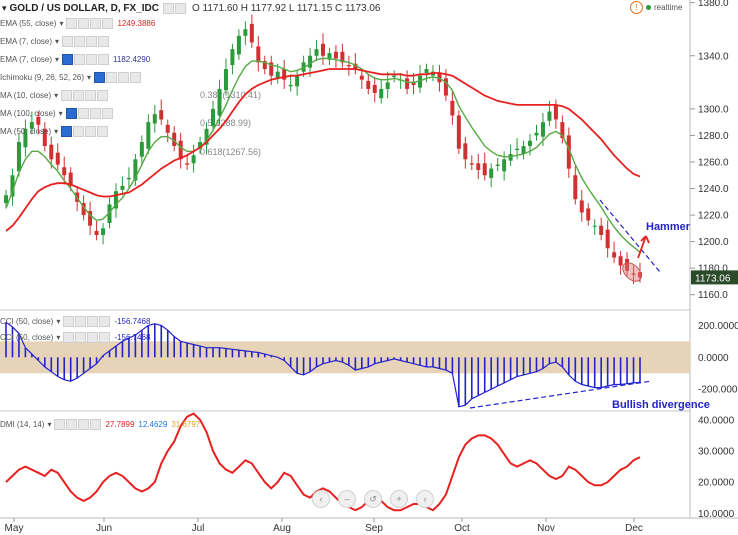  What do you see at coordinates (713, 189) in the screenshot?
I see `y-tick-label: 1240.0` at bounding box center [713, 189].